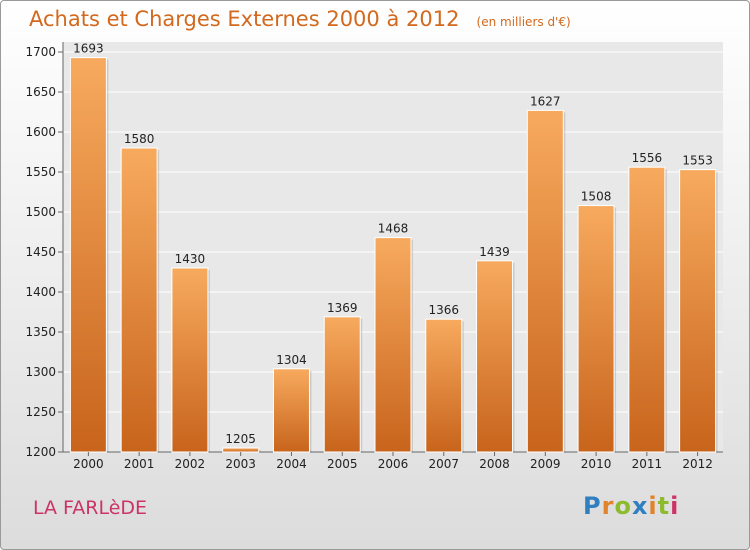  Describe the element at coordinates (647, 464) in the screenshot. I see `x-tick-label: 2011` at that location.